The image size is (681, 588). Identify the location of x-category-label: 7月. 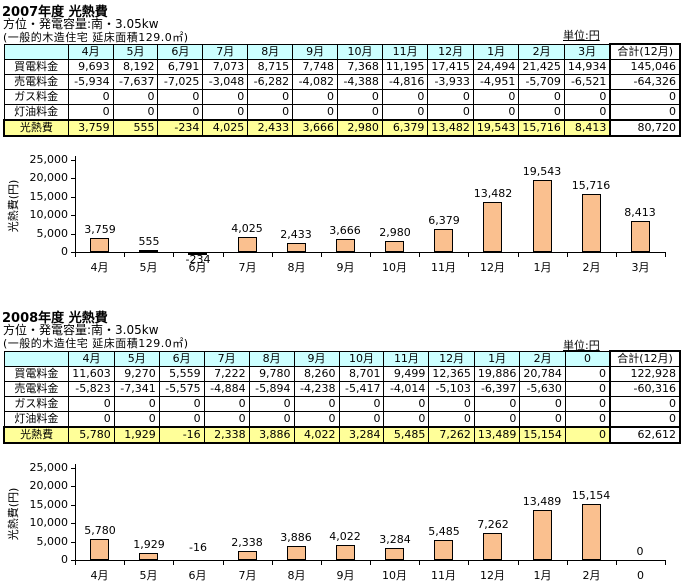
(247, 575).